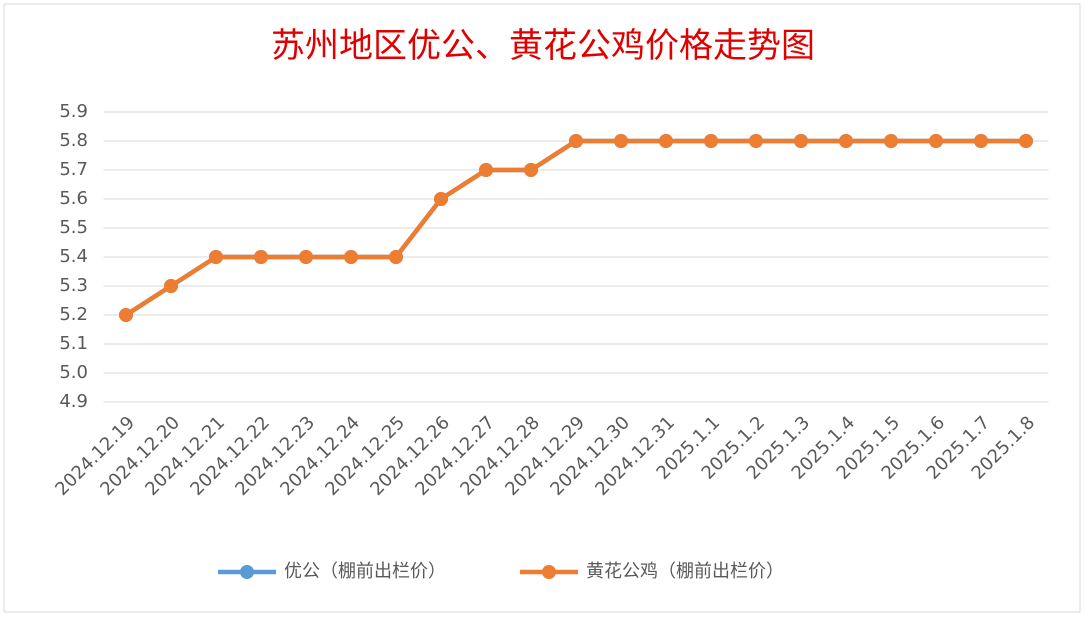  What do you see at coordinates (73, 111) in the screenshot?
I see `y-tick-label: 5.9` at bounding box center [73, 111].